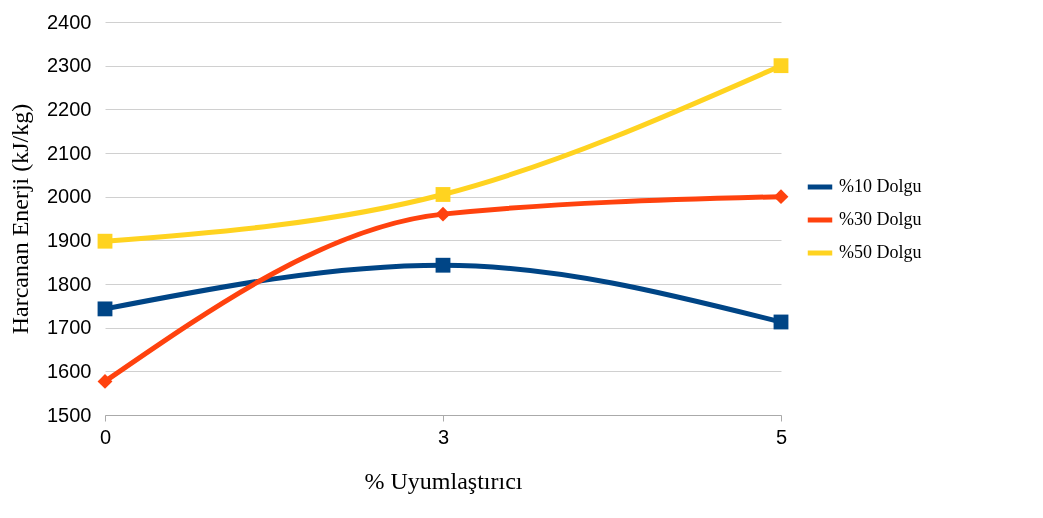 This screenshot has width=1043, height=518. What do you see at coordinates (69, 327) in the screenshot?
I see `y-tick-label: 1700` at bounding box center [69, 327].